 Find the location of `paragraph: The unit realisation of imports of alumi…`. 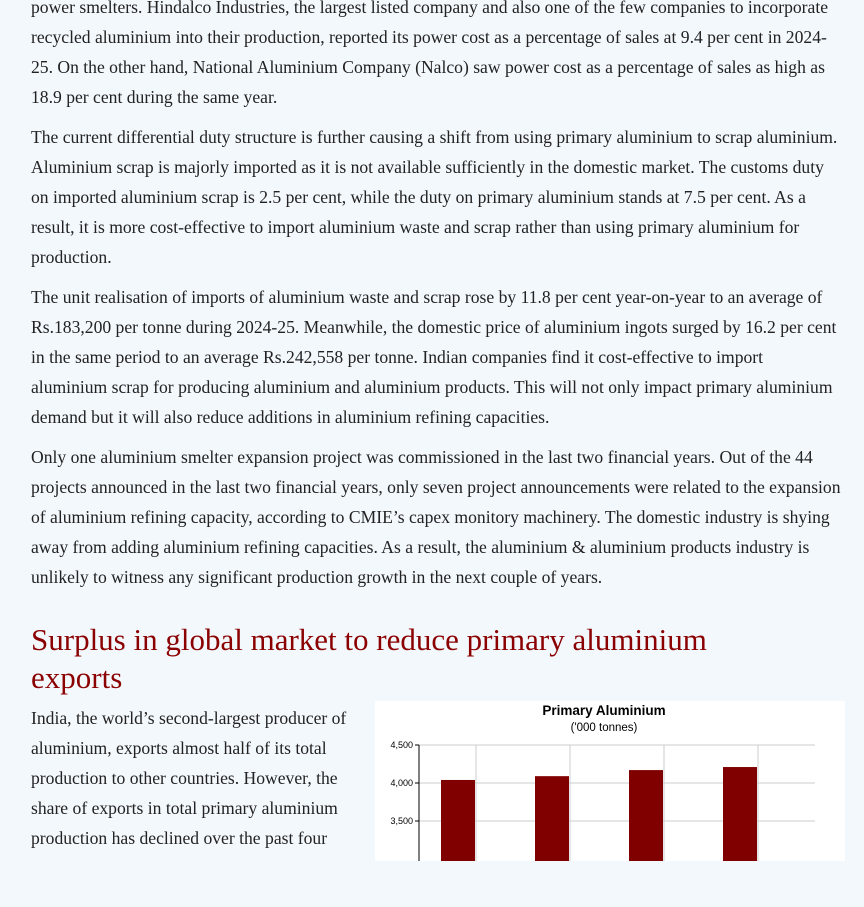

paragraph: The unit realisation of imports of alumi… is located at coordinates (434, 357).